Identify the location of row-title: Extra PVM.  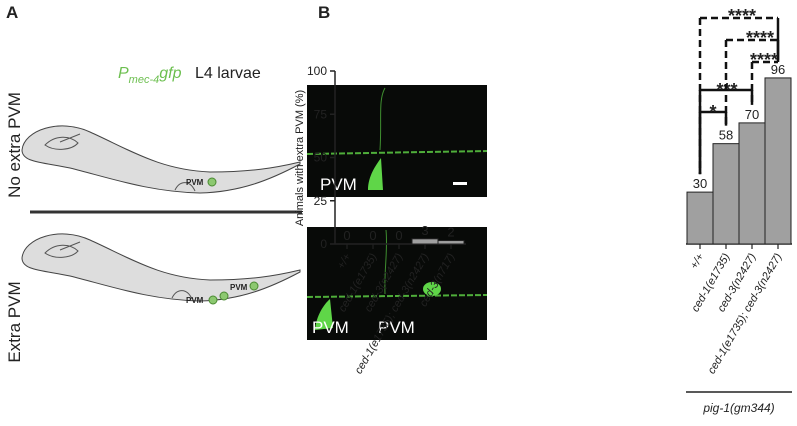
(14, 321).